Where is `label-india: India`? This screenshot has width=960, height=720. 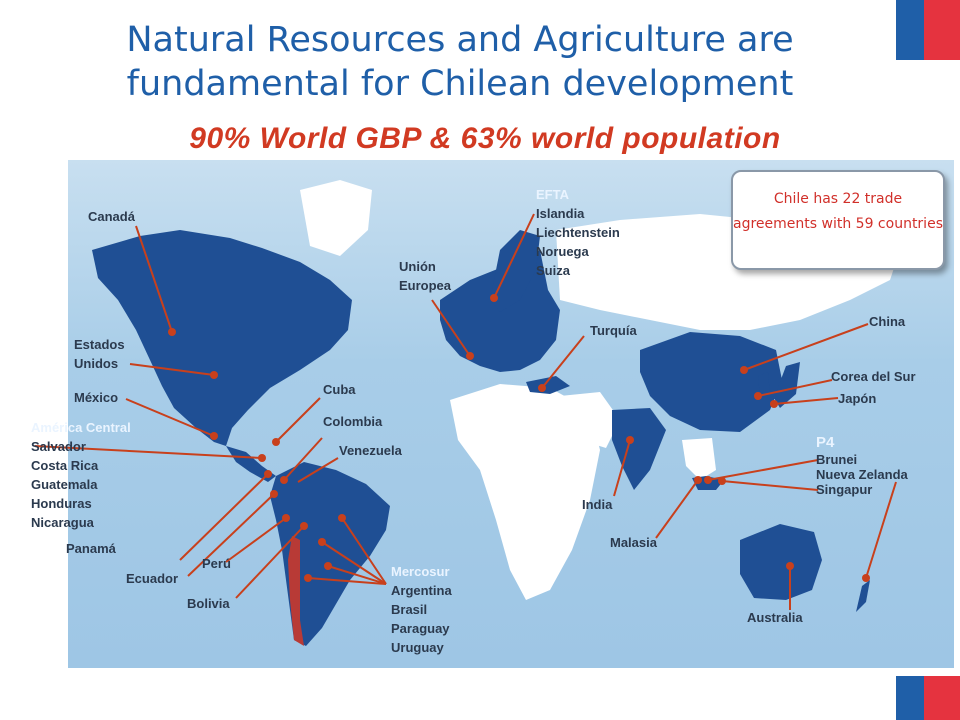
label-india: India is located at coordinates (597, 504).